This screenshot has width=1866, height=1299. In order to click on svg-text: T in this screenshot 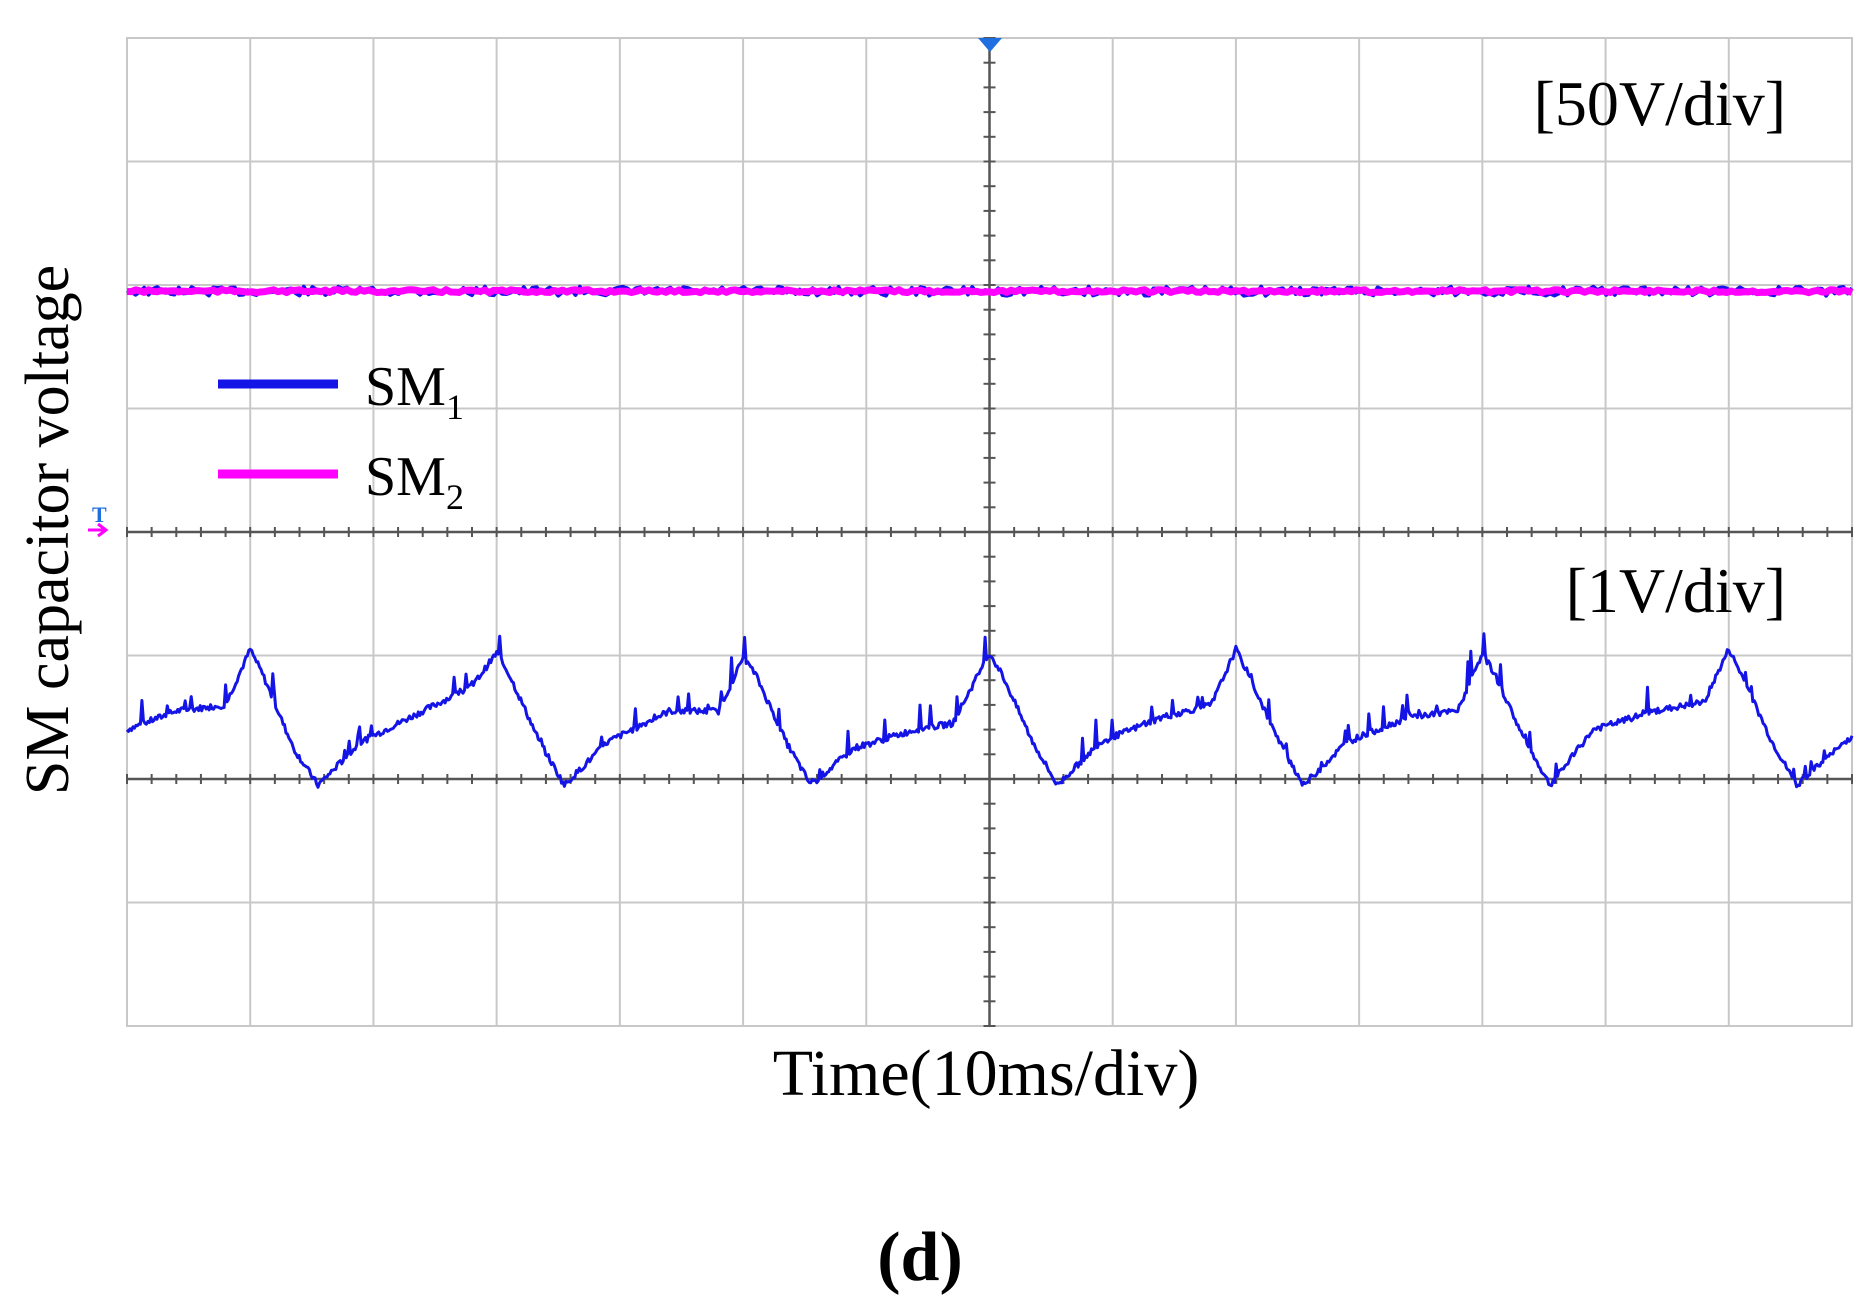, I will do `click(99, 514)`.